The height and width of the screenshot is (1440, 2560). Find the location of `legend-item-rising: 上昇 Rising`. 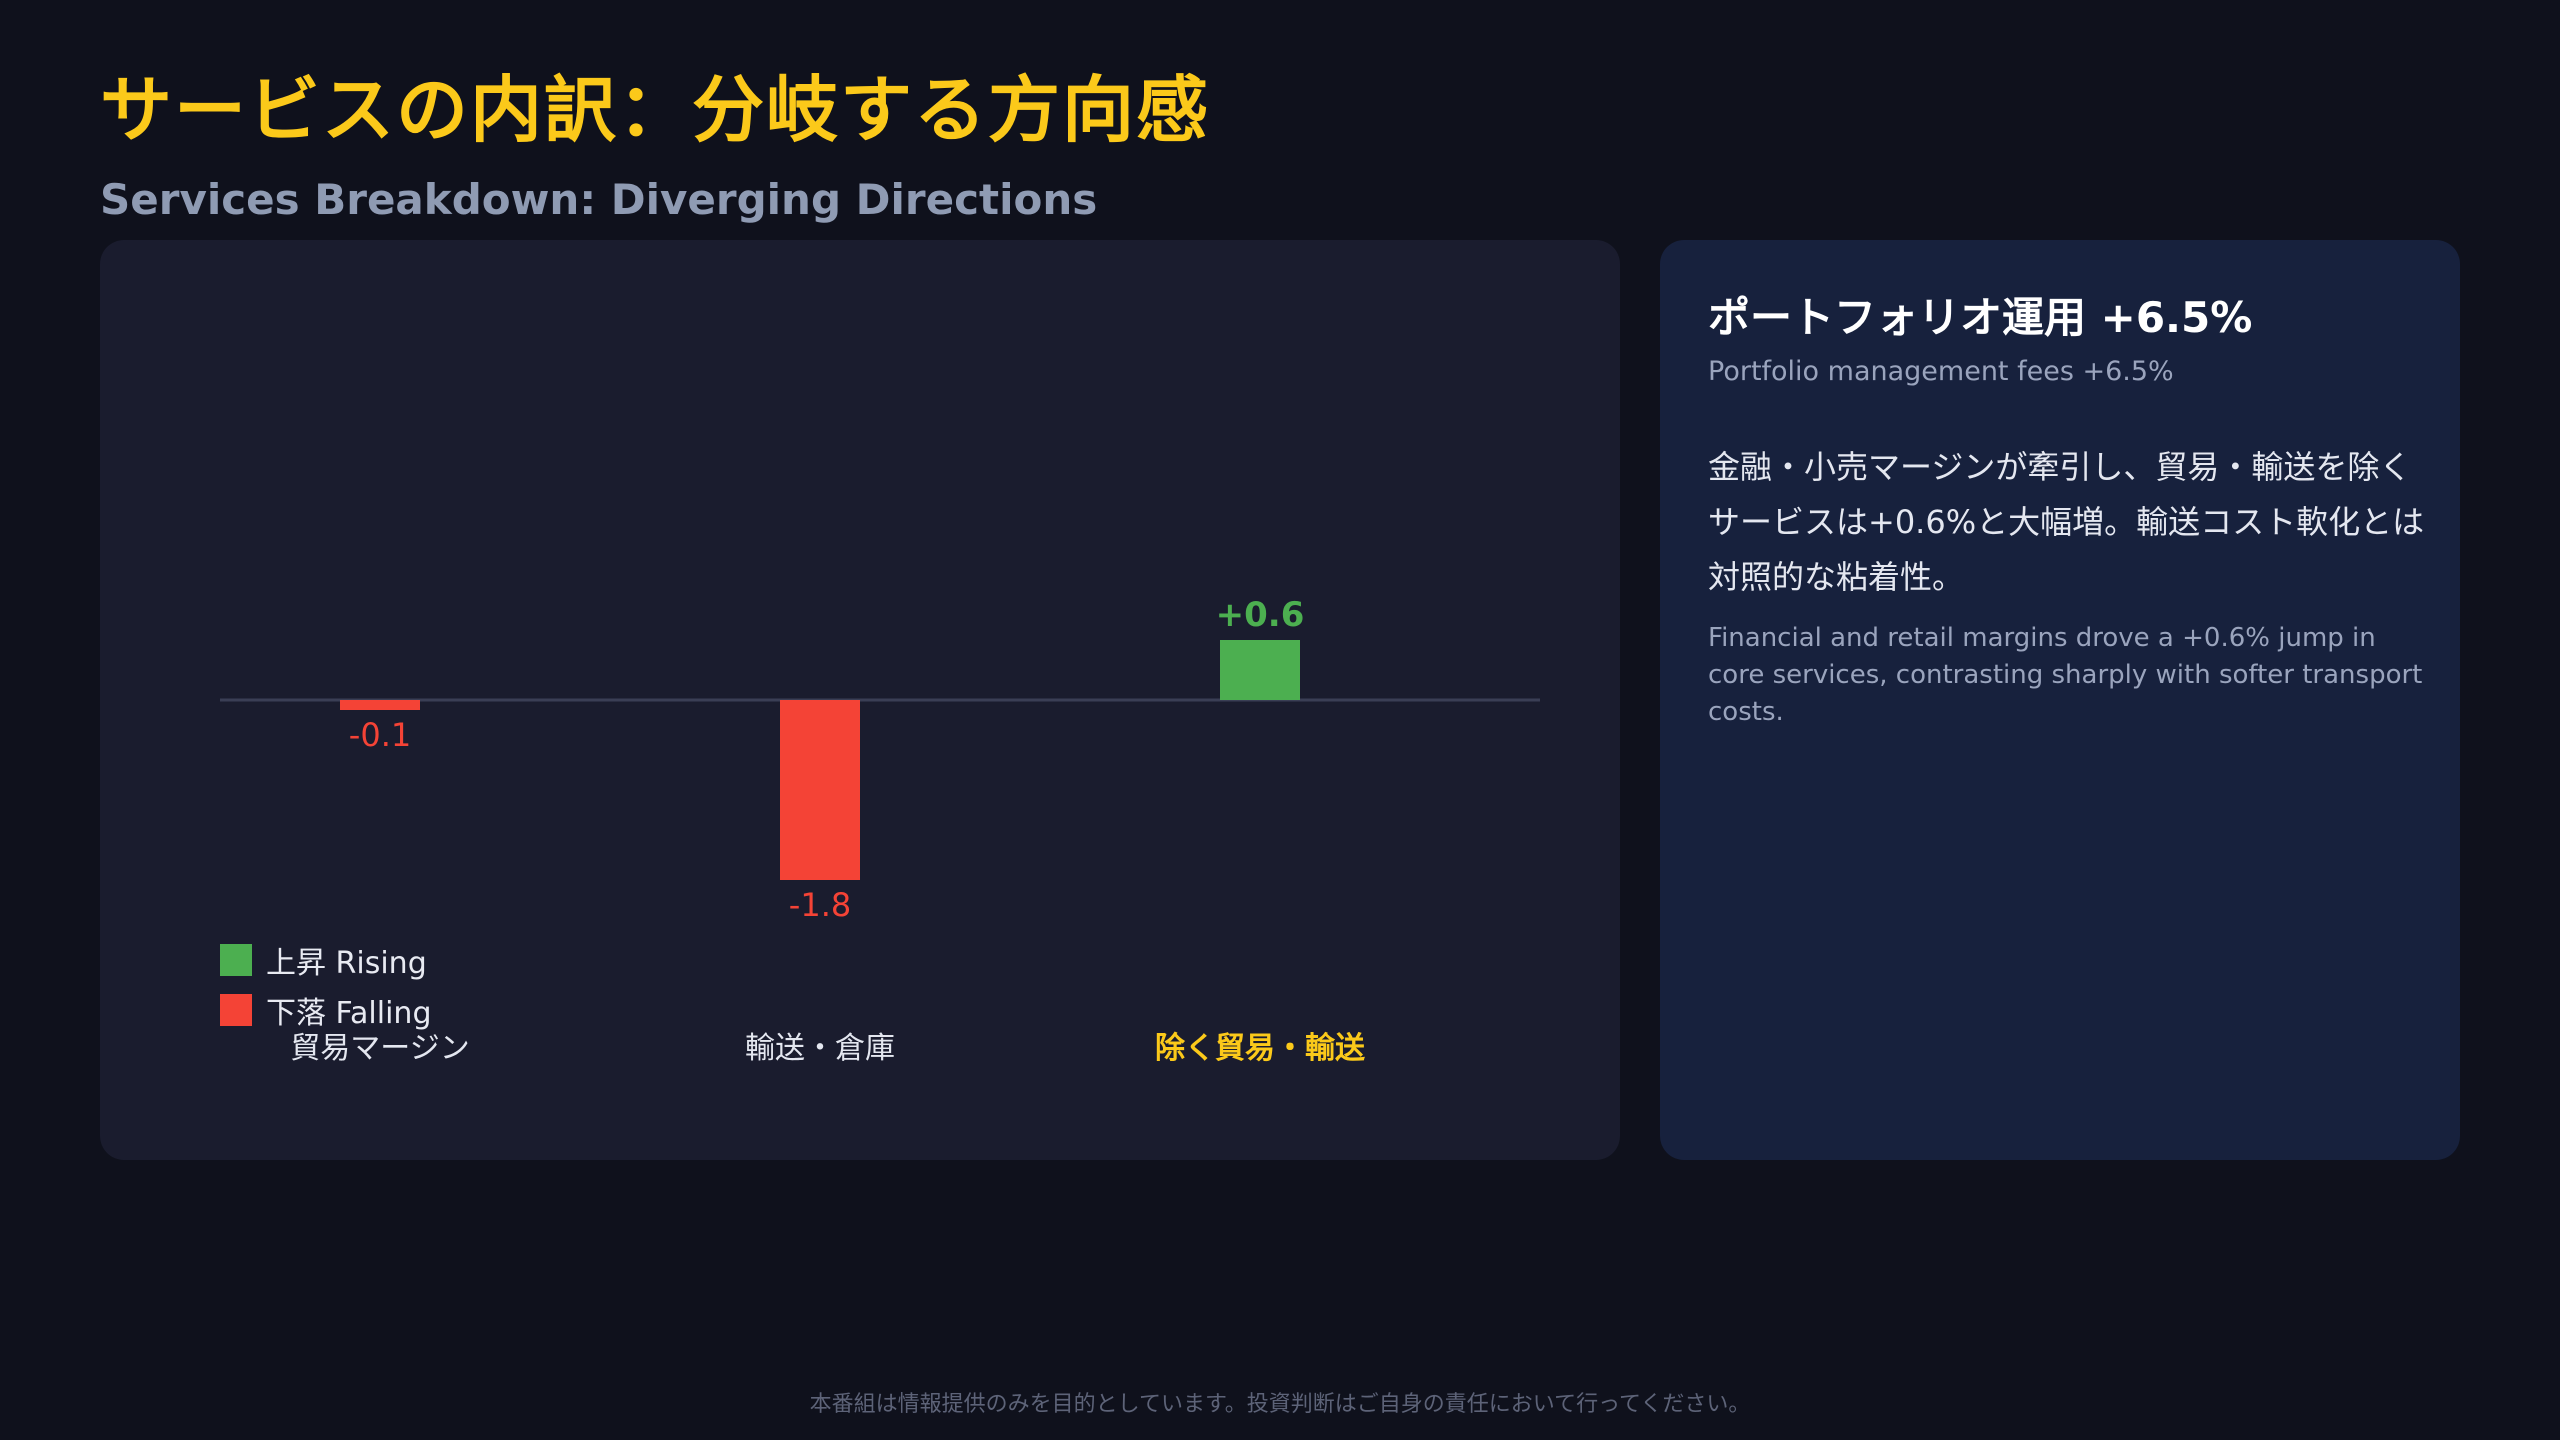

legend-item-rising: 上昇 Rising is located at coordinates (325, 960).